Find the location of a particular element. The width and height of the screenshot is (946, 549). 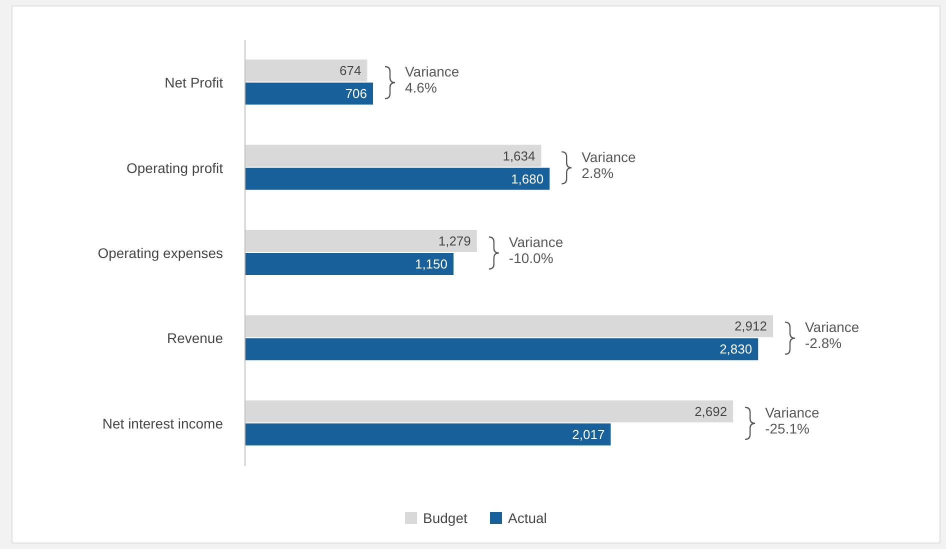

data-label: 674 is located at coordinates (351, 70).